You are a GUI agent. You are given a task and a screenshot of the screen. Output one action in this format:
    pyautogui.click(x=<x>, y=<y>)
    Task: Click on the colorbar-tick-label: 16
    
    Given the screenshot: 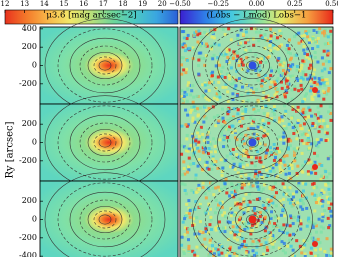 What is the action you would take?
    pyautogui.click(x=83, y=4)
    